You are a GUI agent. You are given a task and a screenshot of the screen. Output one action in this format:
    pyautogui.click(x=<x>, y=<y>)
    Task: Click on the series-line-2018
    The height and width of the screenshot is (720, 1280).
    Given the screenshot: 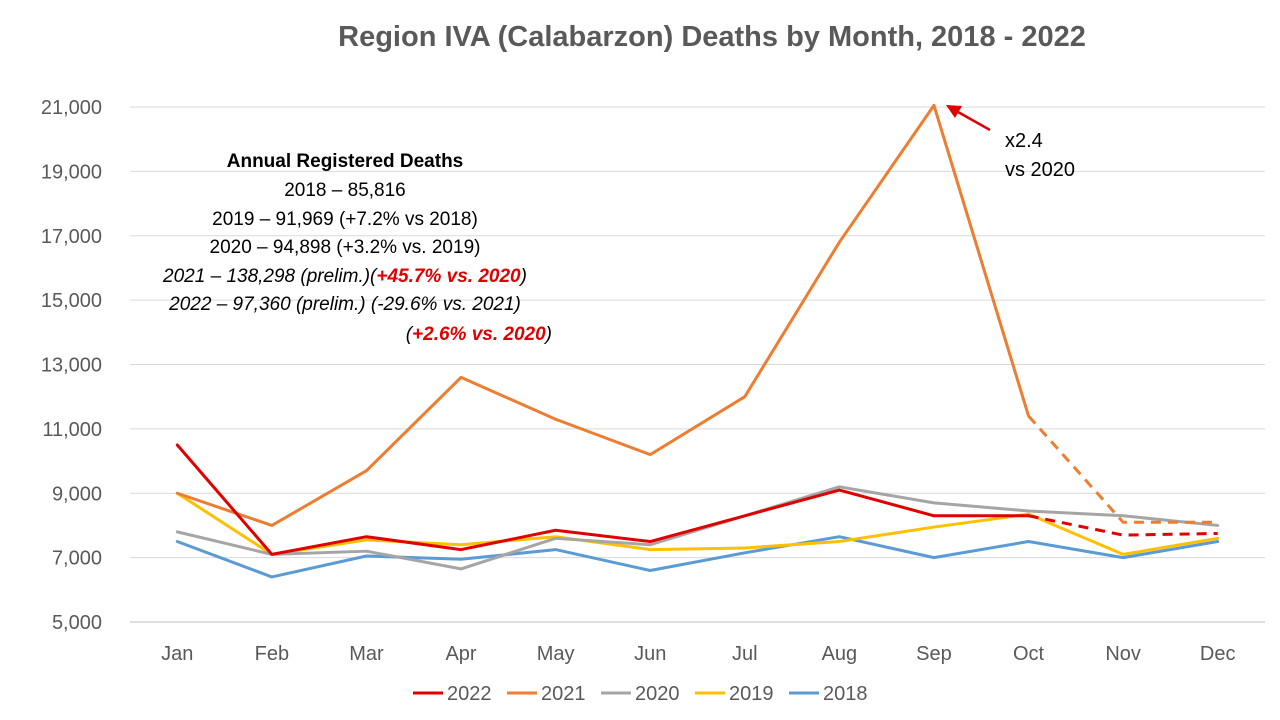 What is the action you would take?
    pyautogui.click(x=697, y=557)
    